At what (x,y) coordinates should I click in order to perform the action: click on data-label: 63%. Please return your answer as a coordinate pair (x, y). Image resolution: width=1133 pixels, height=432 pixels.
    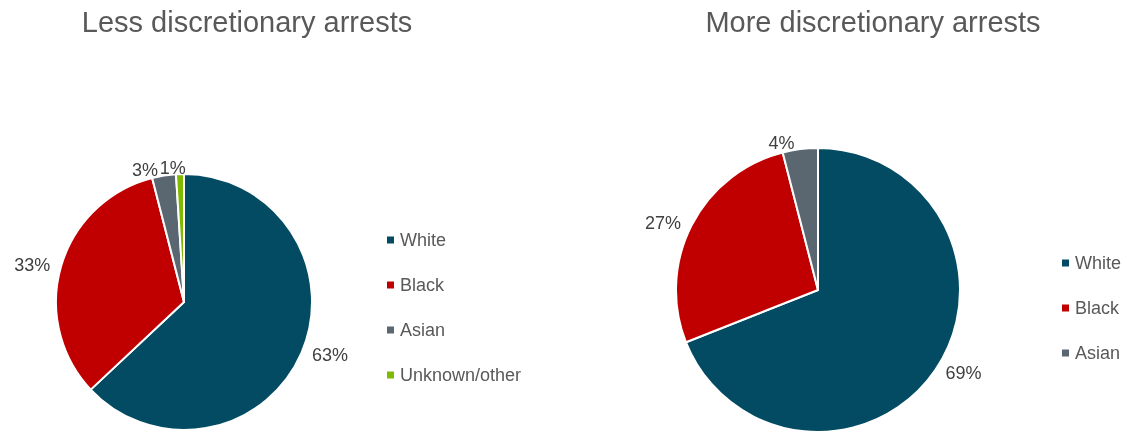
    Looking at the image, I should click on (330, 355).